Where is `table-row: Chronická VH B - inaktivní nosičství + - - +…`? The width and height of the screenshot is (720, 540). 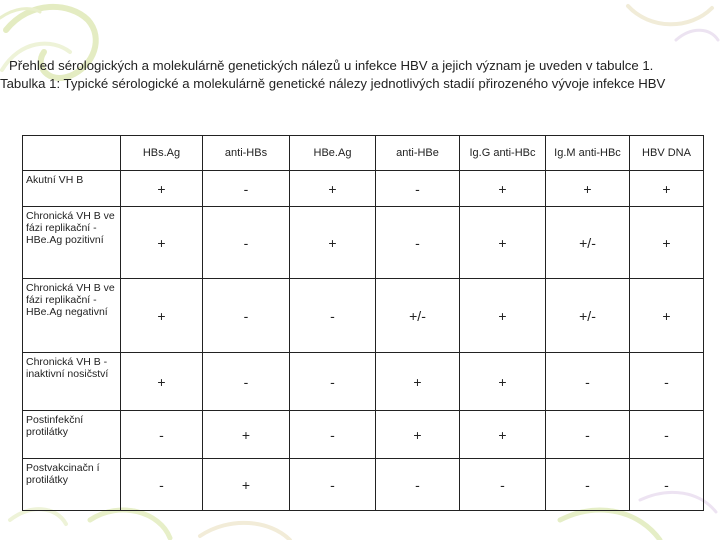 table-row: Chronická VH B - inaktivní nosičství + - - +… is located at coordinates (363, 381).